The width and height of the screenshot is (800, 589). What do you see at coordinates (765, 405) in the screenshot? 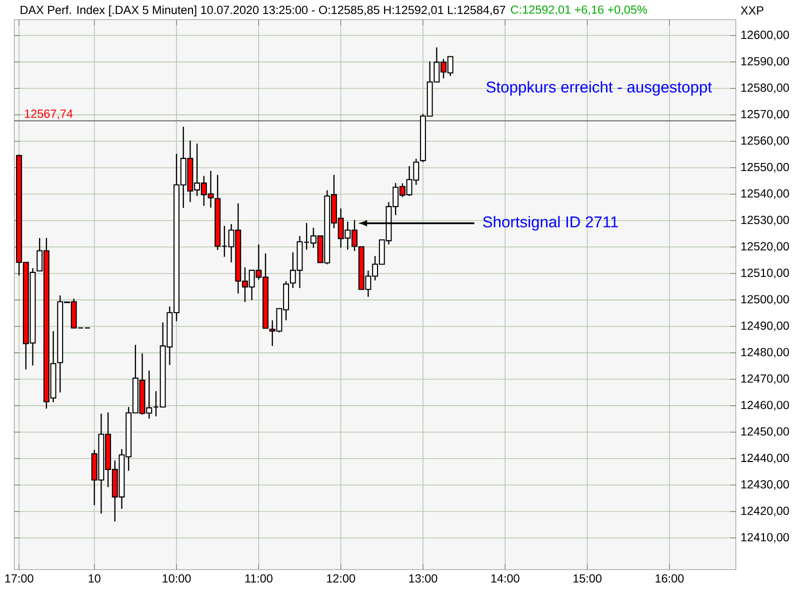
I see `y-tick-label: 12460,00` at bounding box center [765, 405].